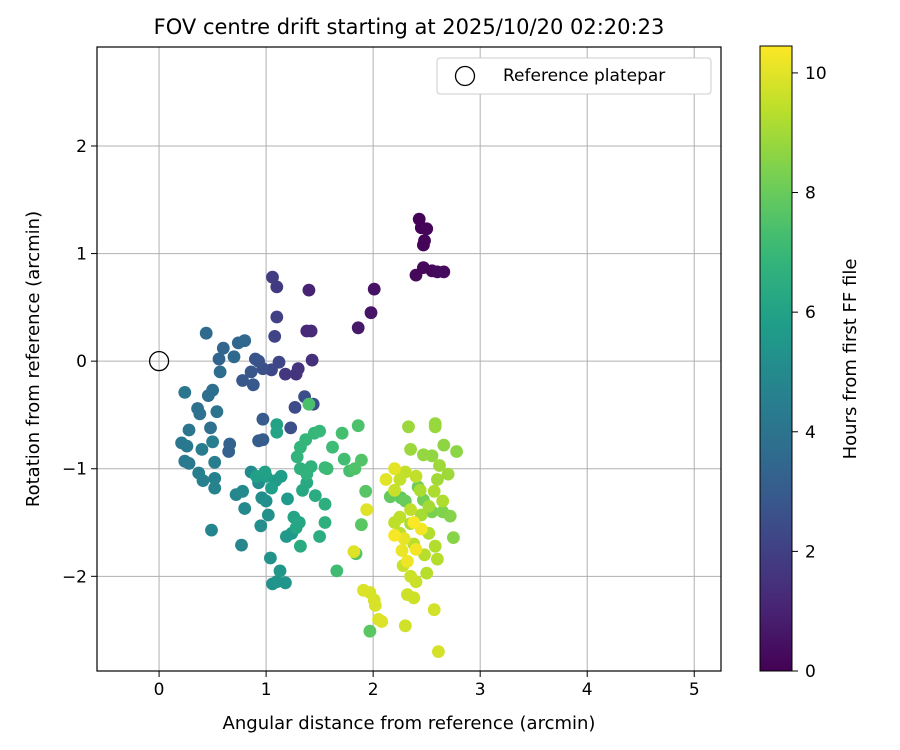 The height and width of the screenshot is (750, 900). What do you see at coordinates (810, 433) in the screenshot?
I see `colorbar-tick-label: 4` at bounding box center [810, 433].